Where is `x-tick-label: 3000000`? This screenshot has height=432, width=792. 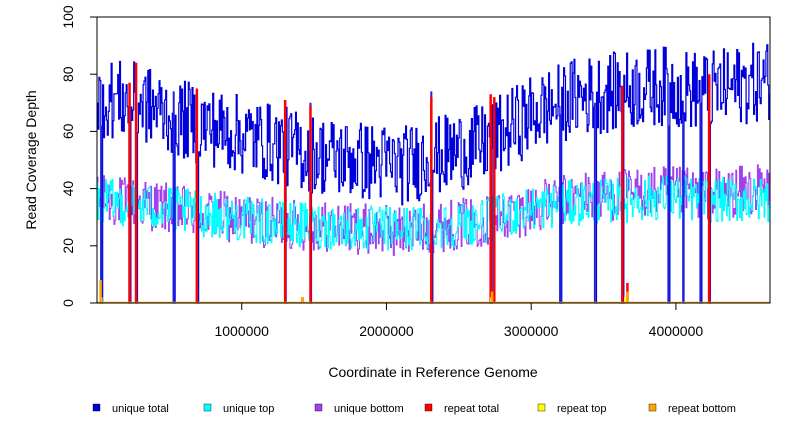
x-tick-label: 3000000 is located at coordinates (531, 331).